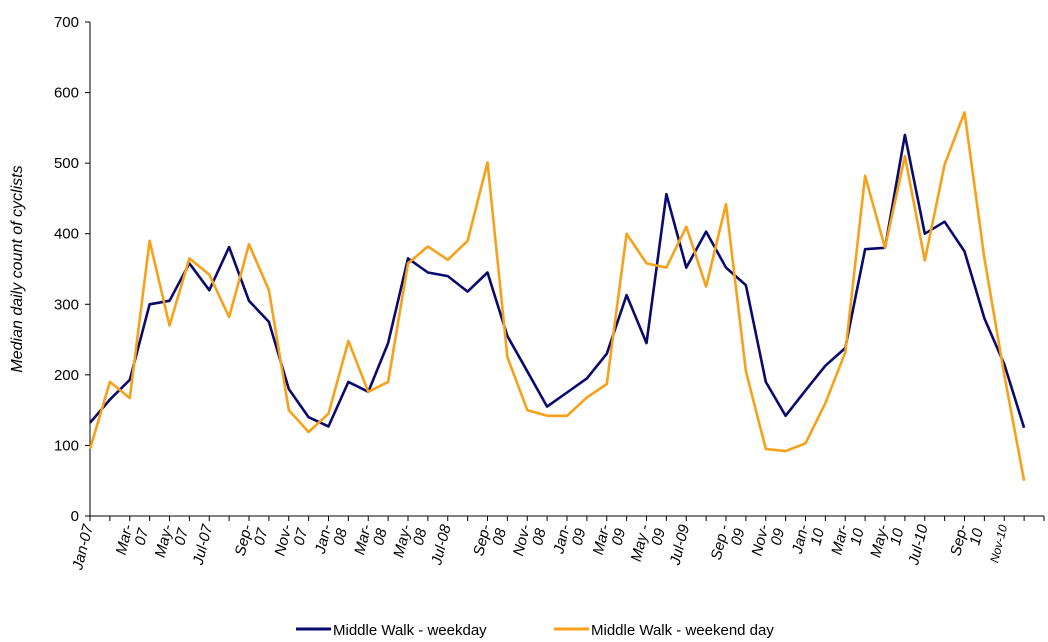 This screenshot has width=1048, height=642. Describe the element at coordinates (682, 630) in the screenshot. I see `legend-label: Middle Walk - weekend day` at that location.